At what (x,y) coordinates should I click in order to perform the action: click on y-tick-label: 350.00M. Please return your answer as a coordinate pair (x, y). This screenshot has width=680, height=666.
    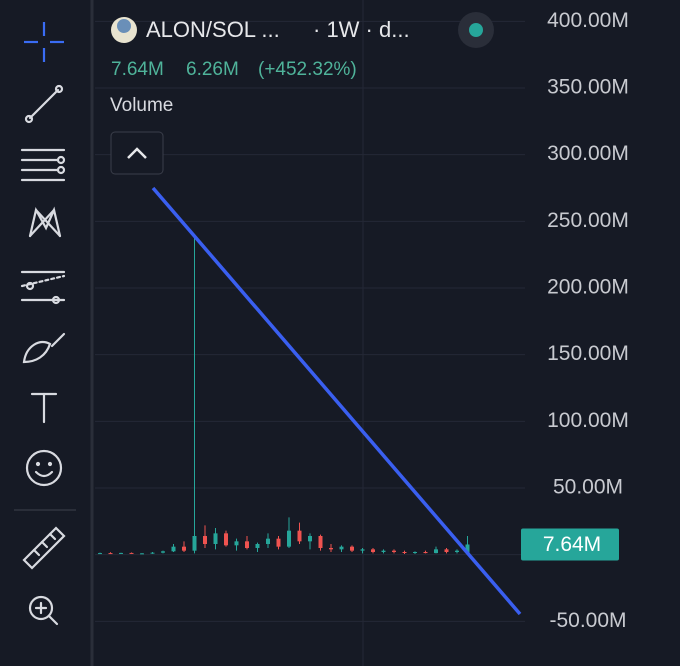
    Looking at the image, I should click on (588, 87).